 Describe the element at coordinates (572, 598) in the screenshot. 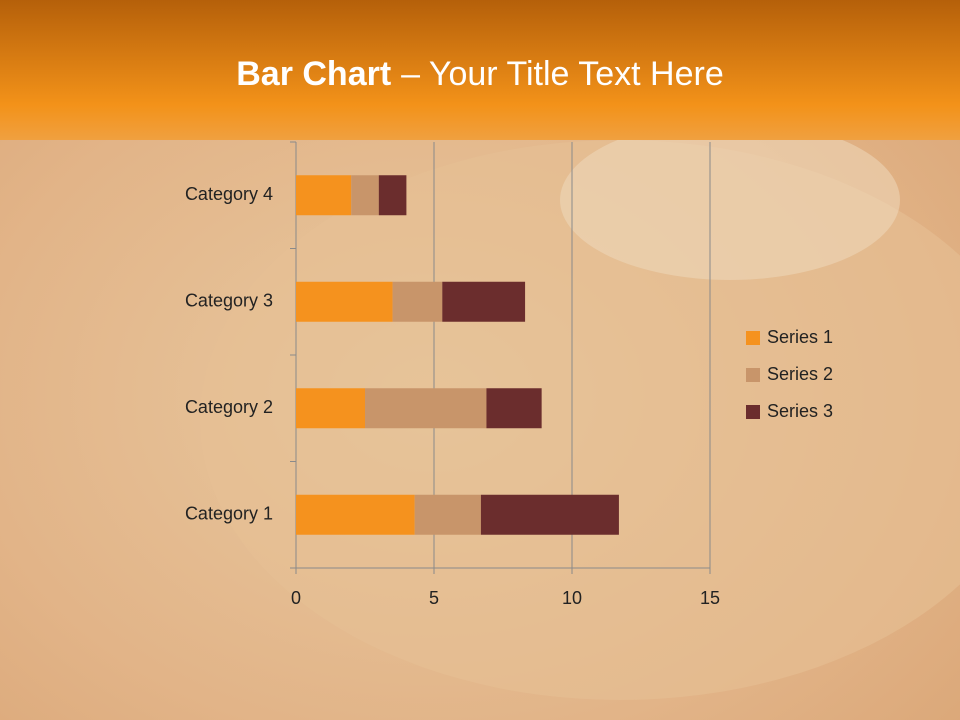

I see `x-tick-label: 10` at that location.